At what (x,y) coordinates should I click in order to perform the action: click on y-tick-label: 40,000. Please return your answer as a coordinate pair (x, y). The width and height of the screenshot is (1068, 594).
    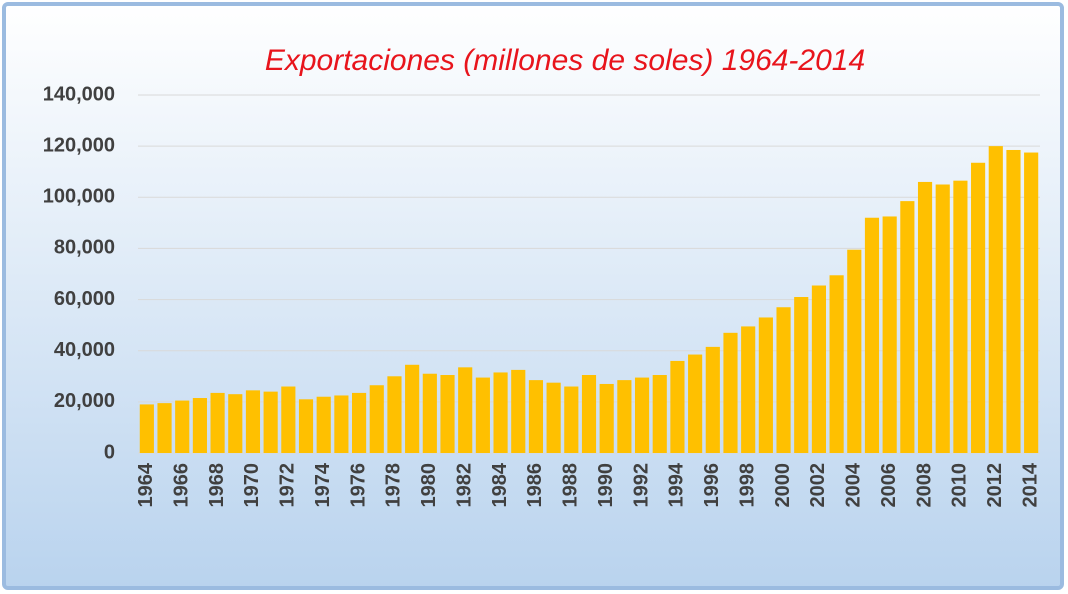
    Looking at the image, I should click on (84, 350).